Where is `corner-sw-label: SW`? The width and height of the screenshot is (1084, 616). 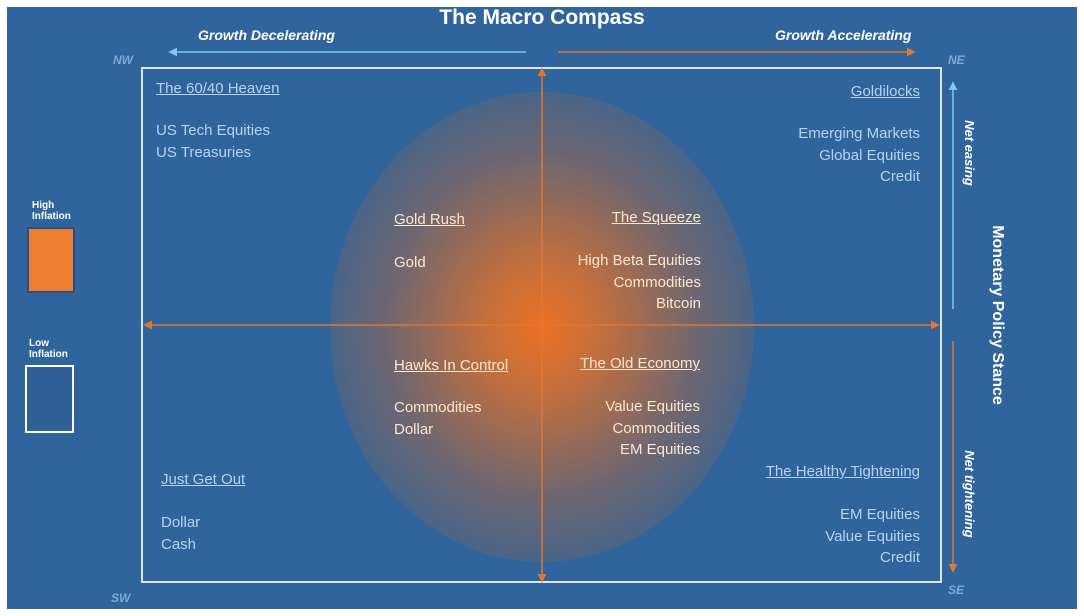 corner-sw-label: SW is located at coordinates (121, 598).